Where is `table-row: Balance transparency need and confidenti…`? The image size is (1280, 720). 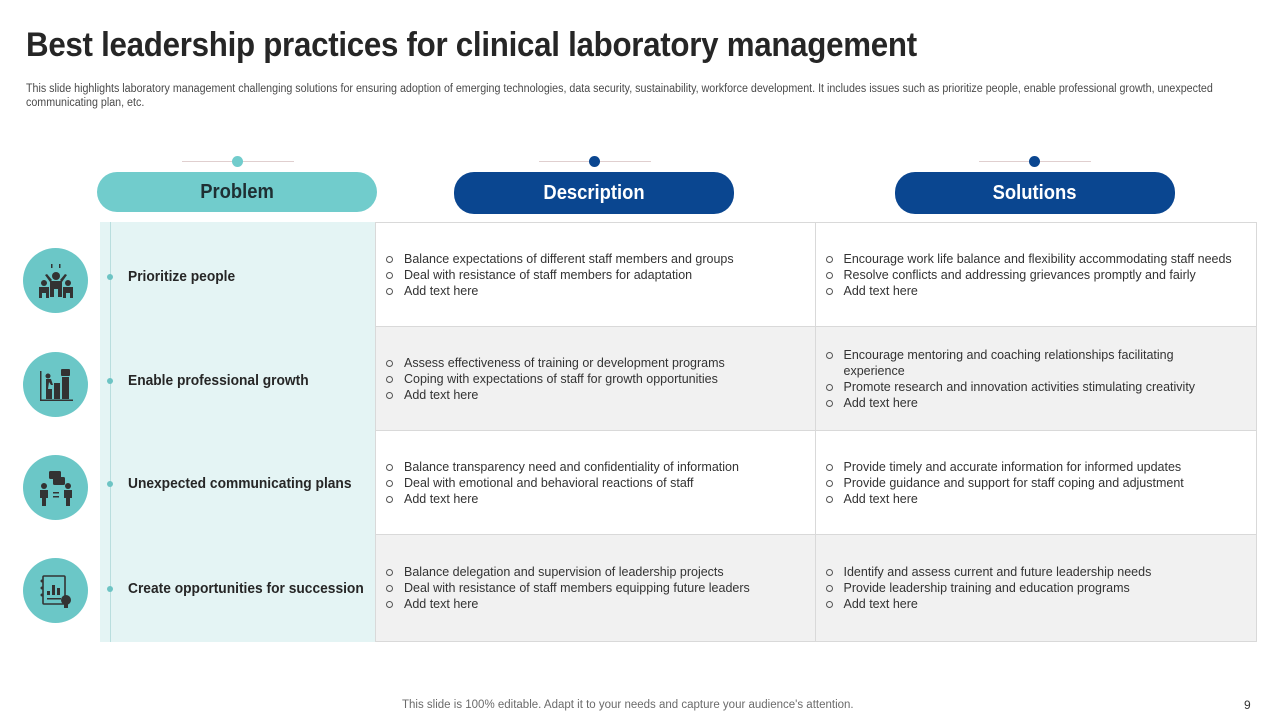 table-row: Balance transparency need and confidenti… is located at coordinates (816, 483).